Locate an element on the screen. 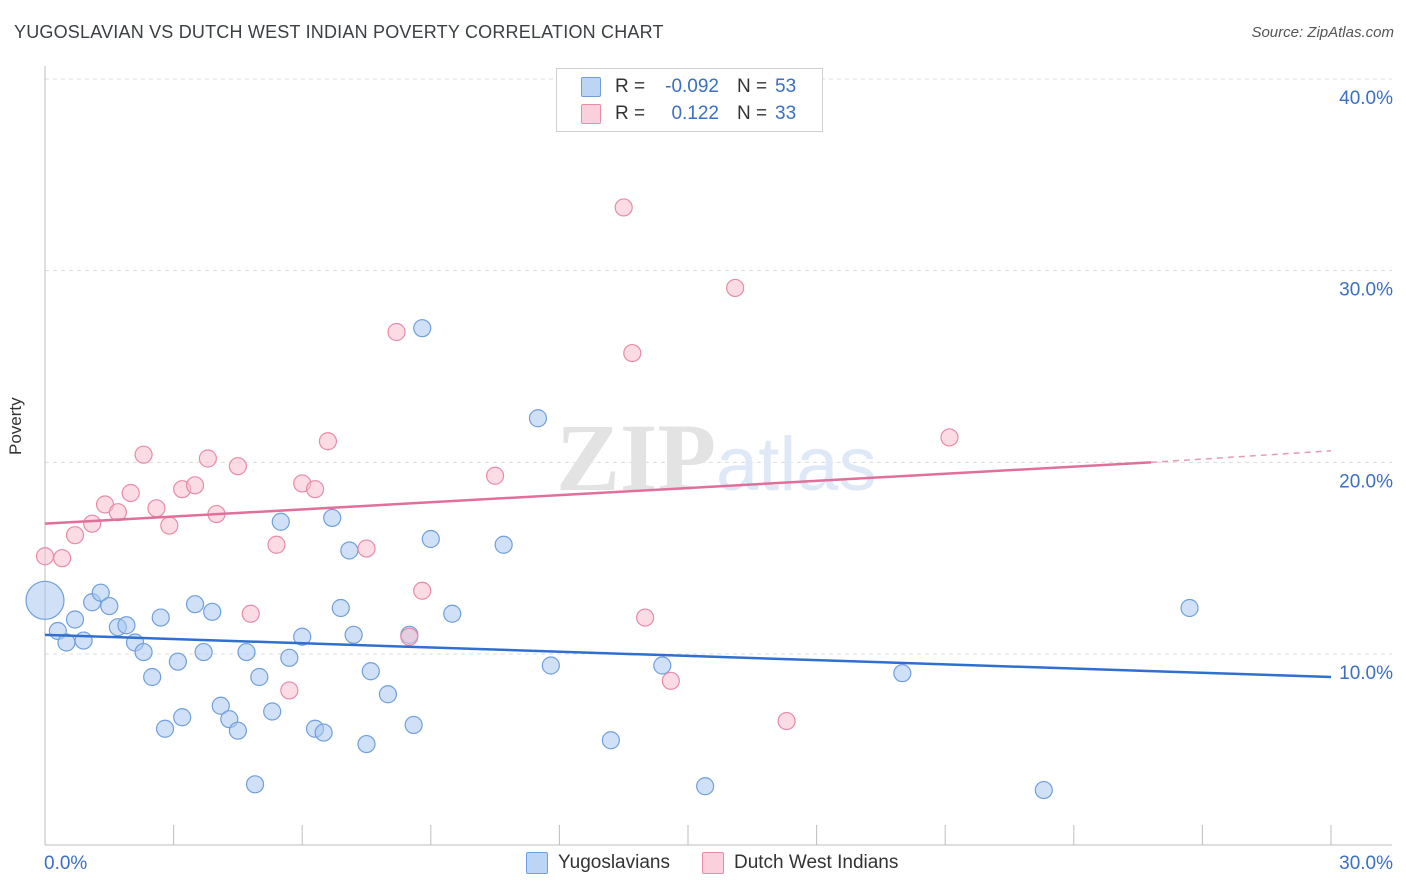  legend-item-dutch-west-indians: Dutch West Indians is located at coordinates (800, 863).